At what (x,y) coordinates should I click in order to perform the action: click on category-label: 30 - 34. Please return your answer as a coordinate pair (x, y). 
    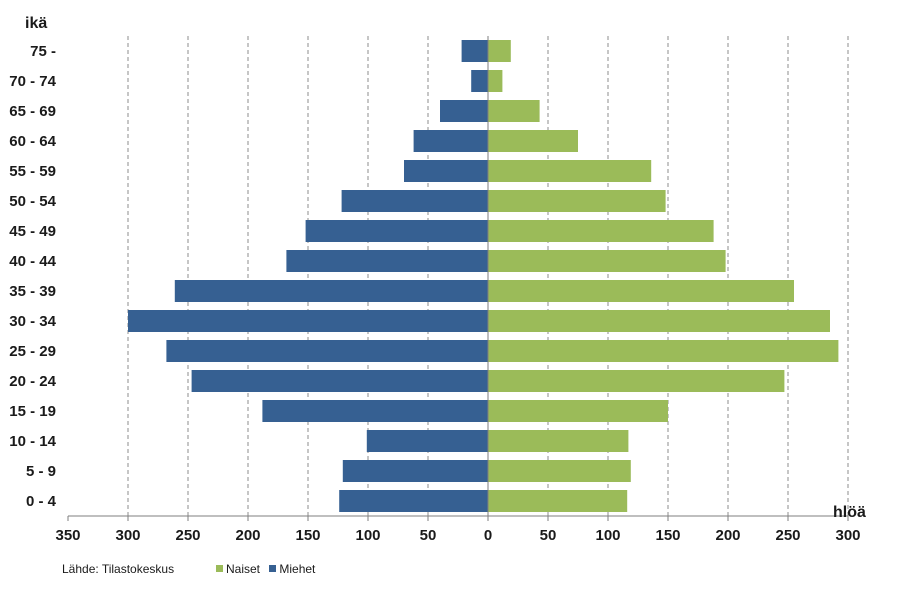
    Looking at the image, I should click on (32, 321).